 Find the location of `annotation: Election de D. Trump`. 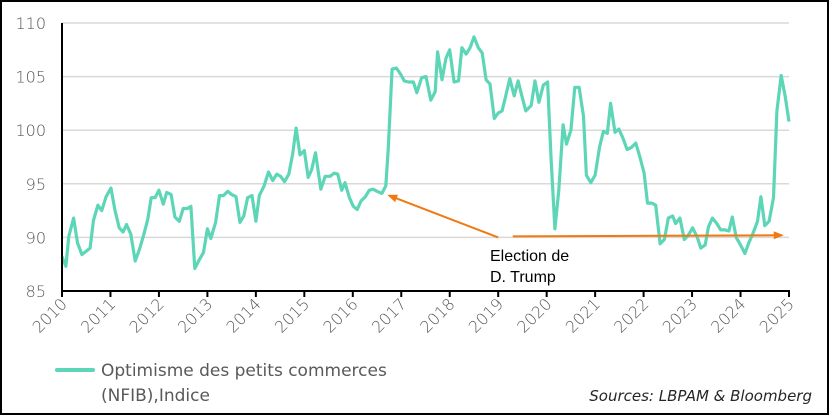

annotation: Election de D. Trump is located at coordinates (585, 240).